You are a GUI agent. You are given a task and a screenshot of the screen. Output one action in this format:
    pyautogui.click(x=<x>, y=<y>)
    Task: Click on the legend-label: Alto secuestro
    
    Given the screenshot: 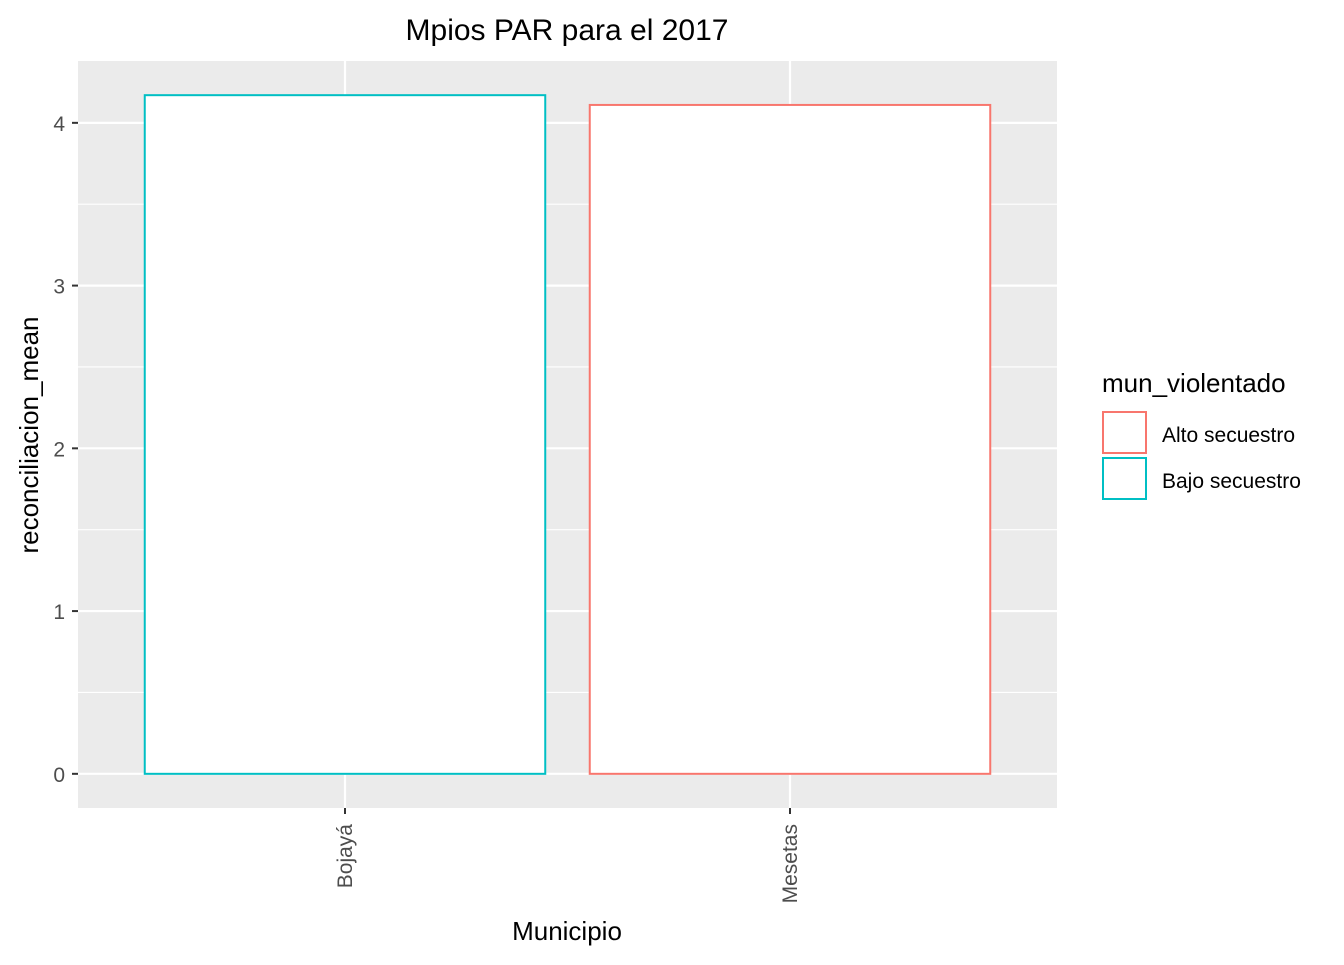 What is the action you would take?
    pyautogui.click(x=1228, y=435)
    